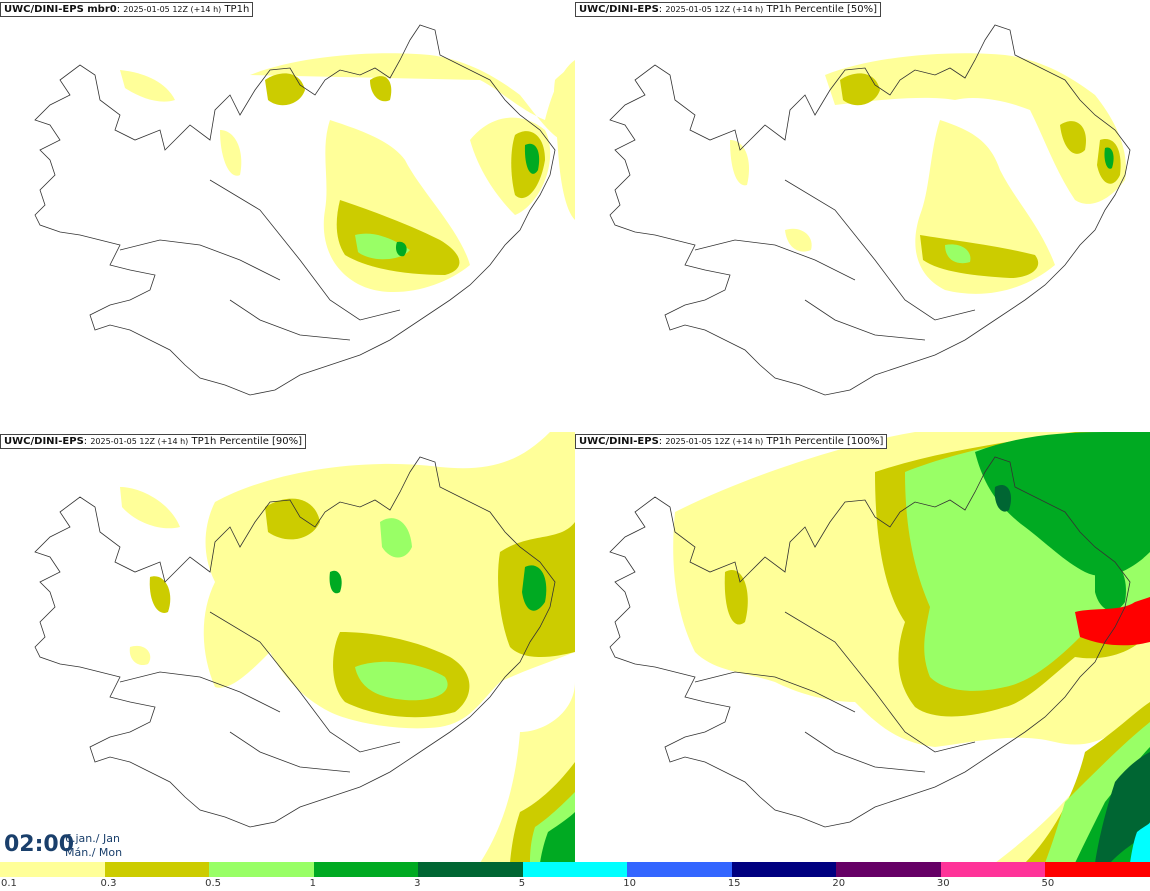  What do you see at coordinates (60, 9) in the screenshot?
I see `panel-source: UWC/DINI-EPS mbr0` at bounding box center [60, 9].